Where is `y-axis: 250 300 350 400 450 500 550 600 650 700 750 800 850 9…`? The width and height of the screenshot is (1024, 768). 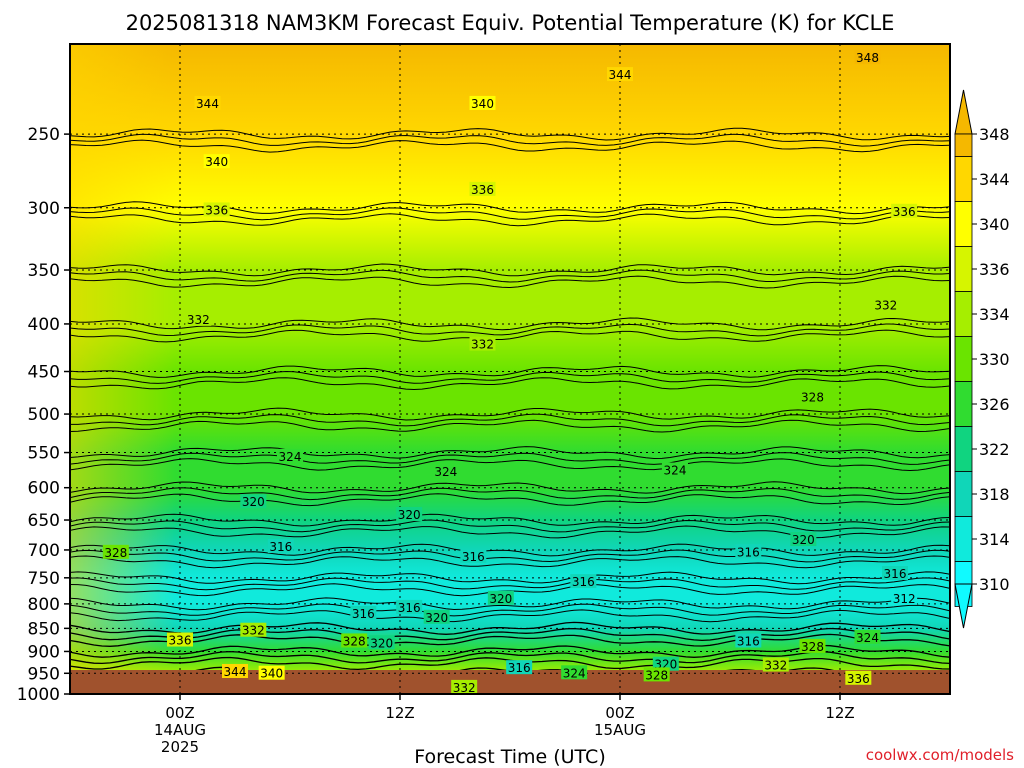
y-axis: 250 300 350 400 450 500 550 600 650 700 750 800 850 9… is located at coordinates (43, 415).